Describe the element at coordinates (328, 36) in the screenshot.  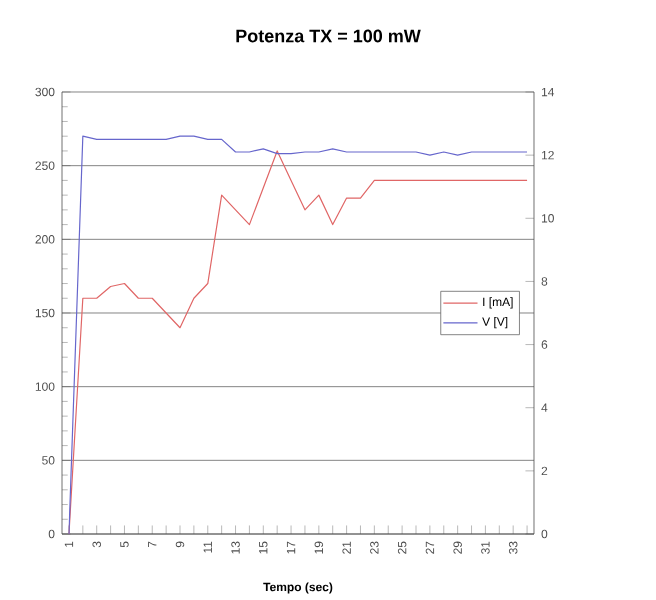
I see `chart-title: Potenza TX = 100 mW` at that location.